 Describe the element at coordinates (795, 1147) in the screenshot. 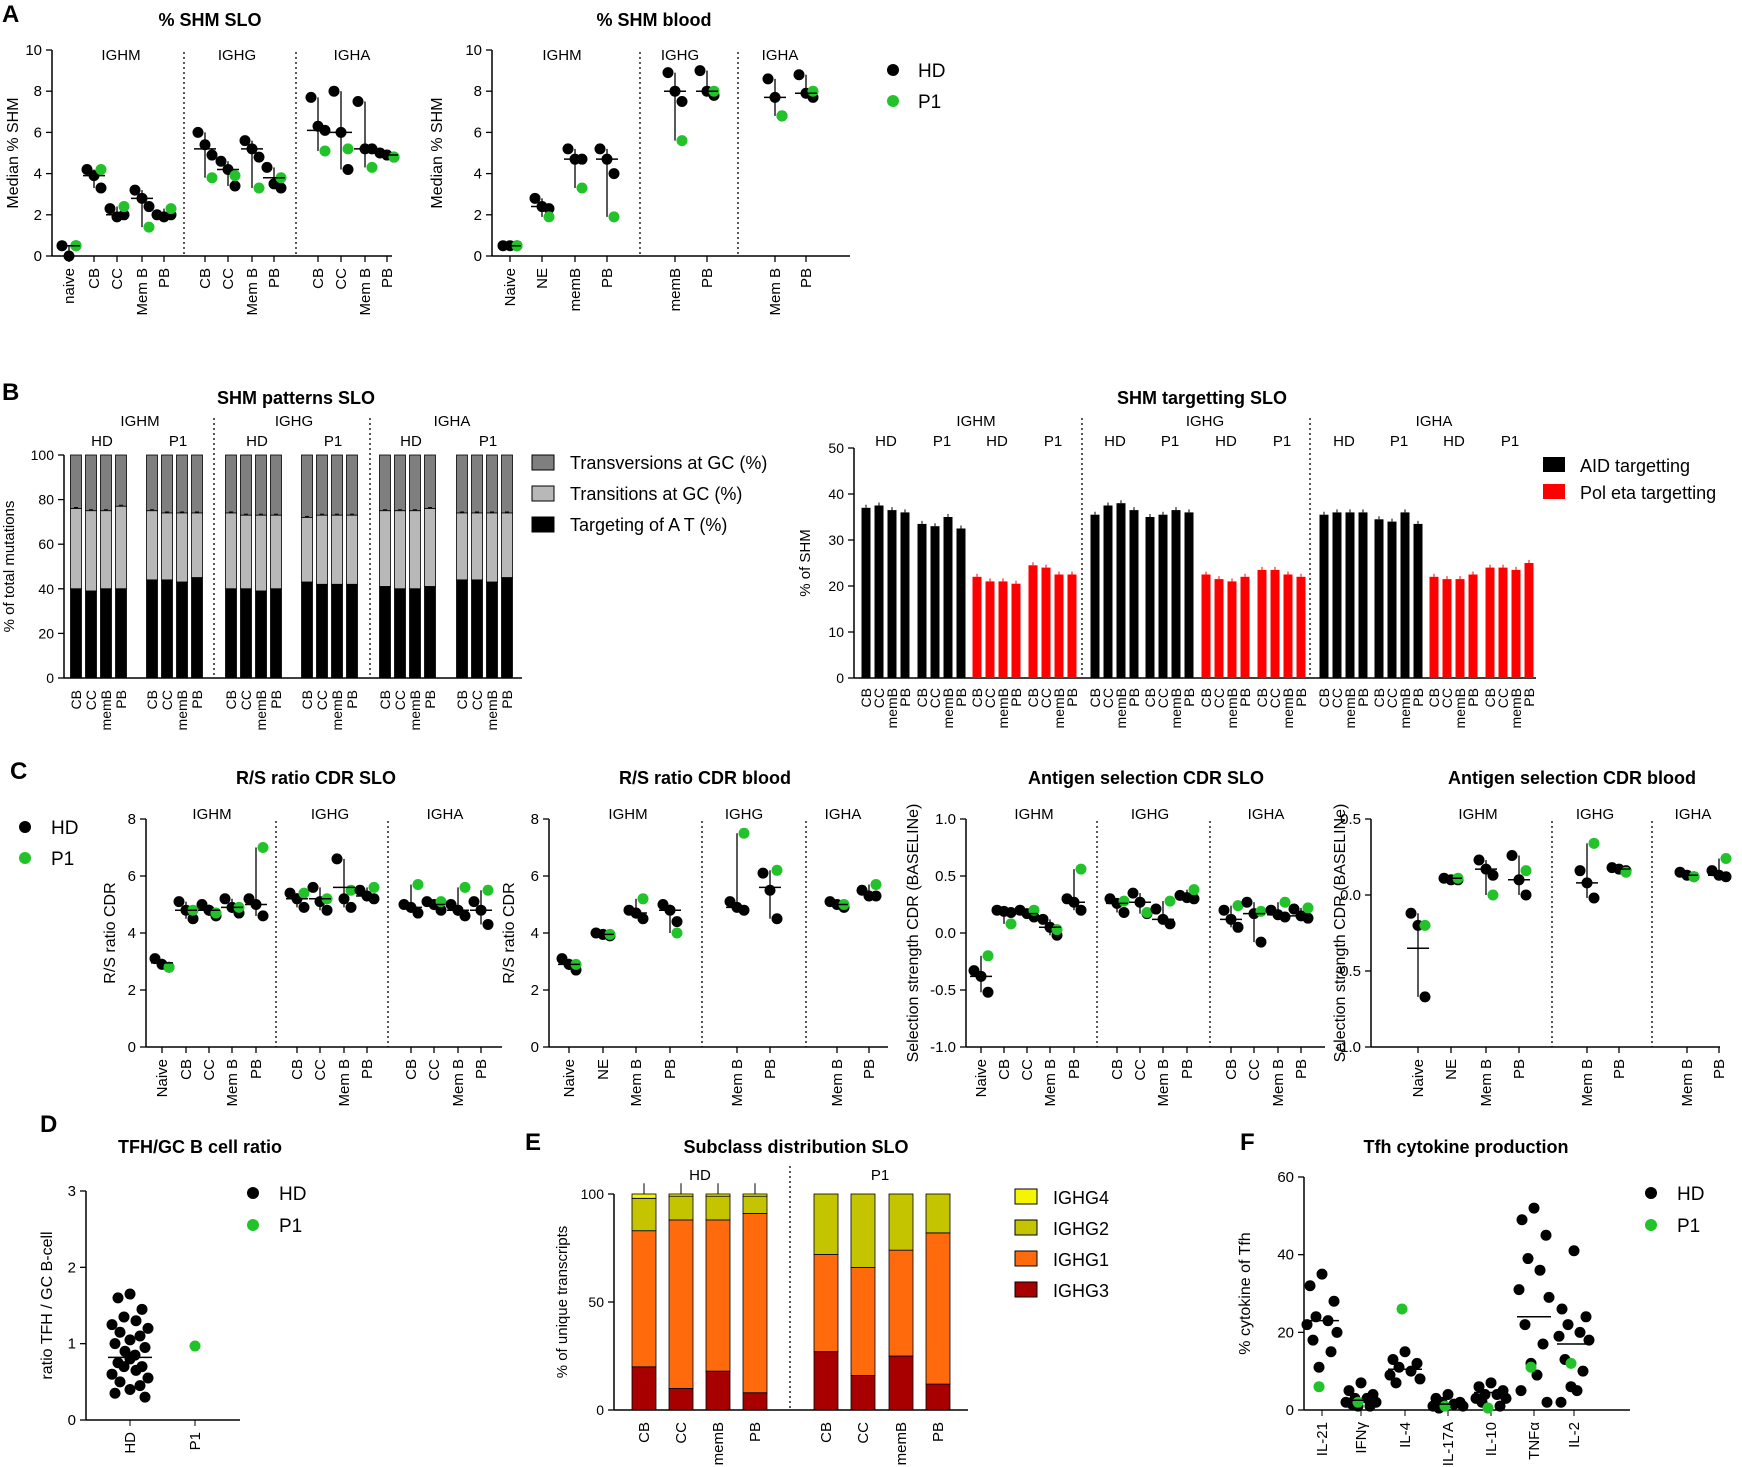

I see `chart-title: Subclass distribution SLO` at that location.